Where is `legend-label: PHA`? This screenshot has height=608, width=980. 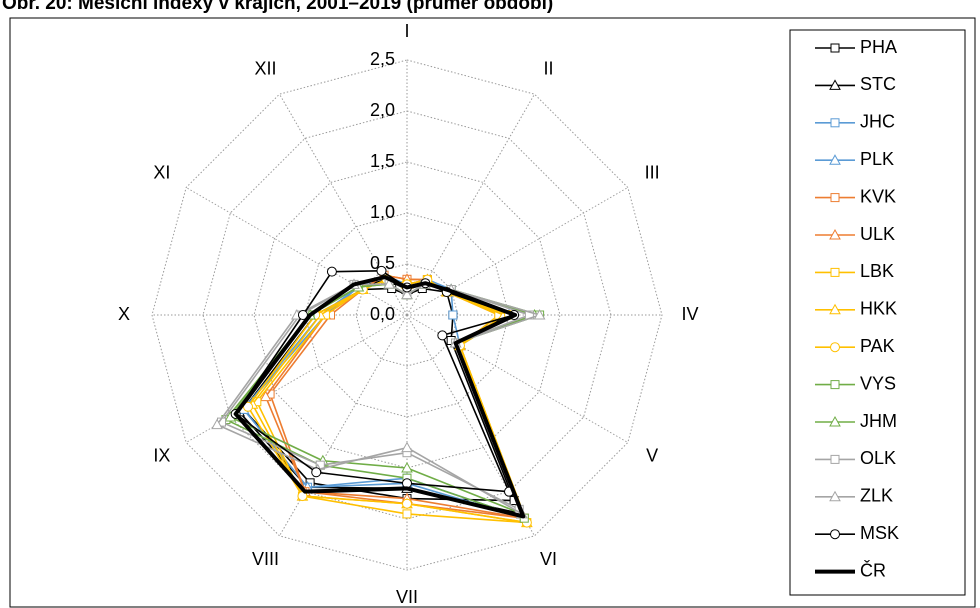 legend-label: PHA is located at coordinates (878, 47).